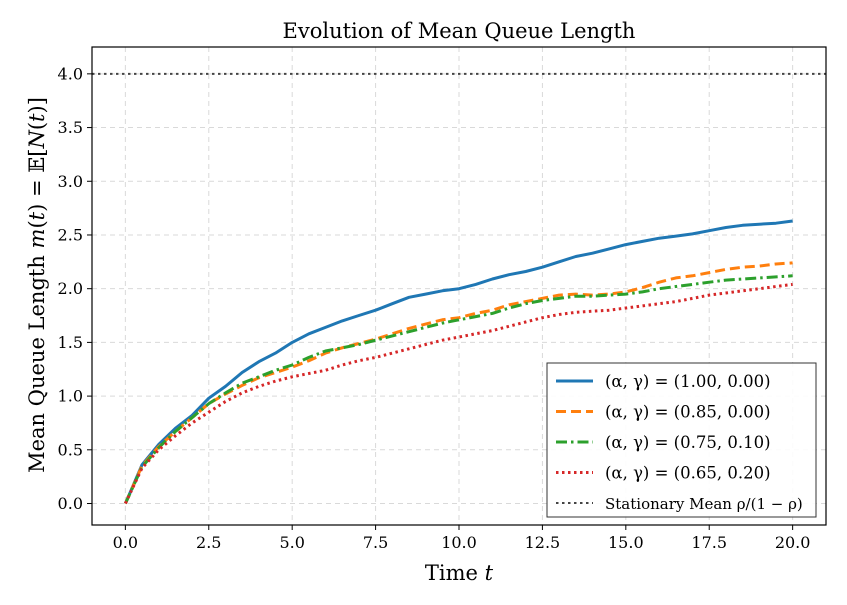  What do you see at coordinates (70, 73) in the screenshot?
I see `y-tick-label: 4.0` at bounding box center [70, 73].